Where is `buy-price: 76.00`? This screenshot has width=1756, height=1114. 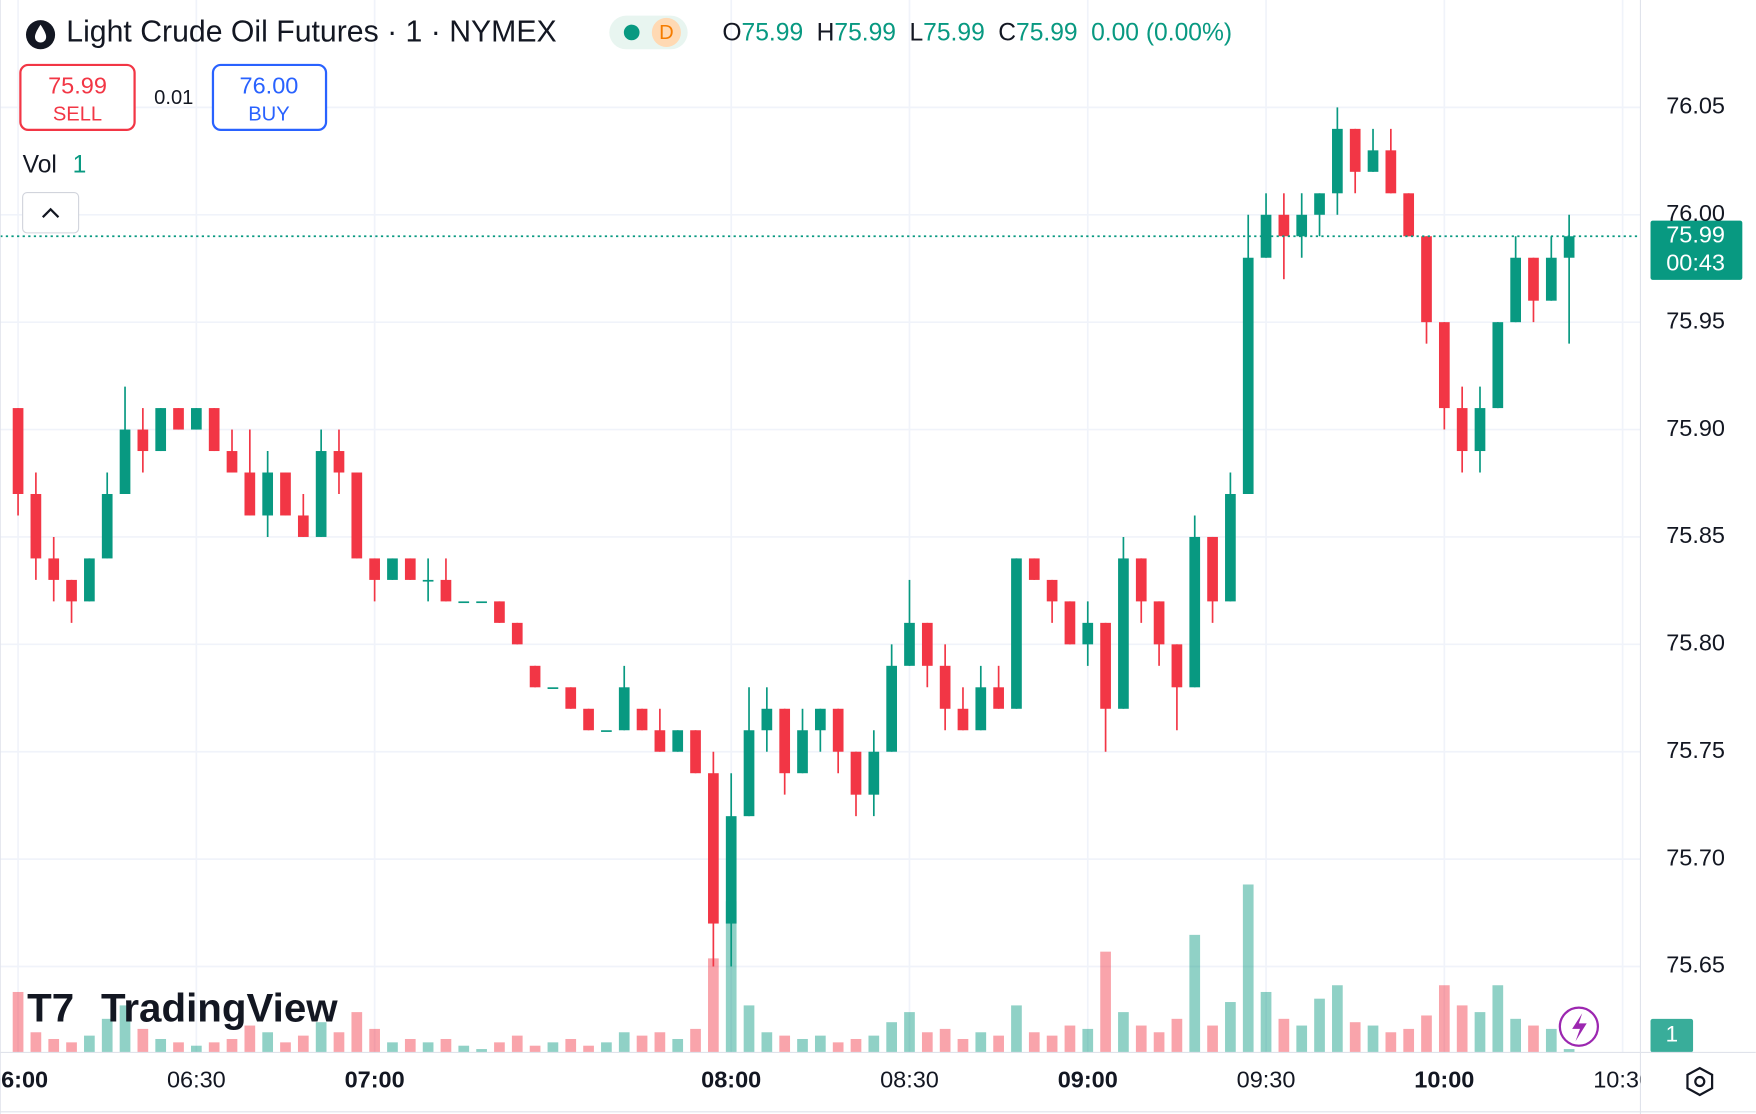 buy-price: 76.00 is located at coordinates (269, 86).